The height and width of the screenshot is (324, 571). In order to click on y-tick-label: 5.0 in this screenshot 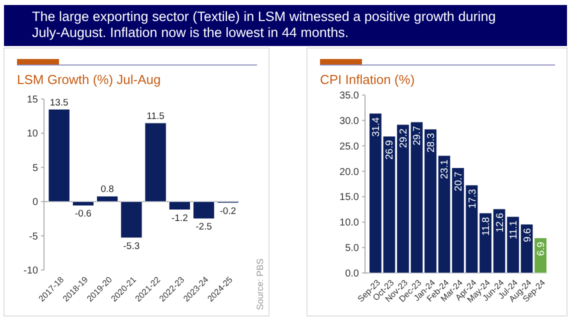, I will do `click(352, 248)`.